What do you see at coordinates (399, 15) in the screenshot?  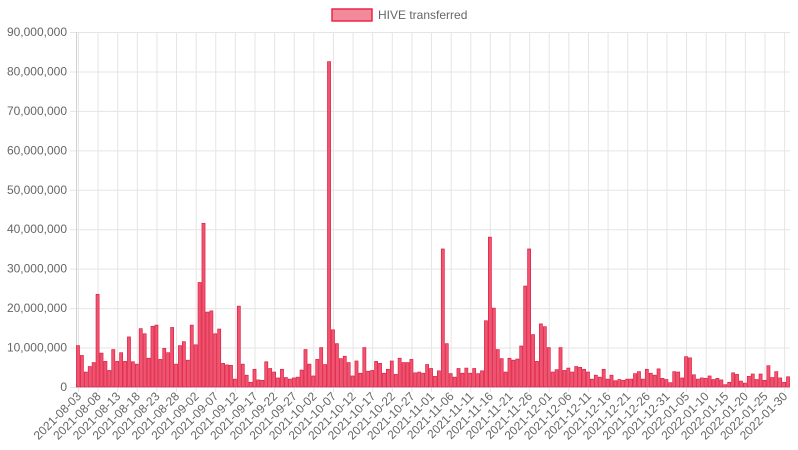 I see `legend: HIVE transferred` at bounding box center [399, 15].